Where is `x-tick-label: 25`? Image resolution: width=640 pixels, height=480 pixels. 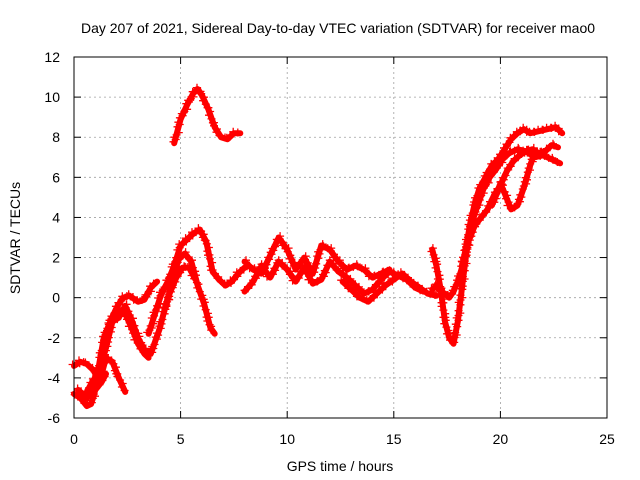 x-tick-label: 25 is located at coordinates (607, 439).